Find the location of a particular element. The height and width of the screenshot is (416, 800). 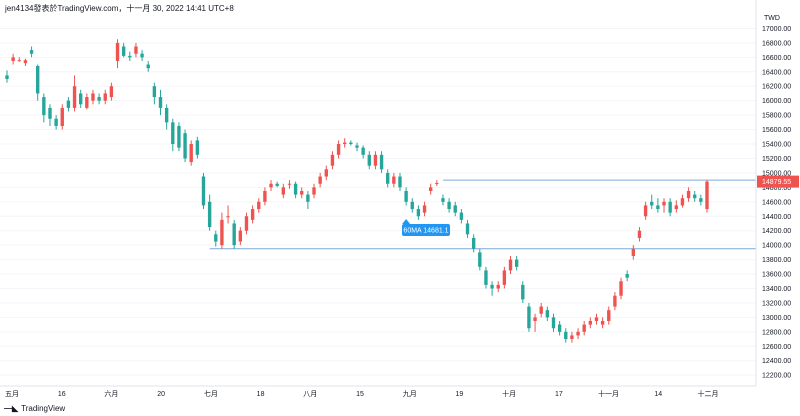

tradingview-logo-icon: —◣ is located at coordinates (11, 408).